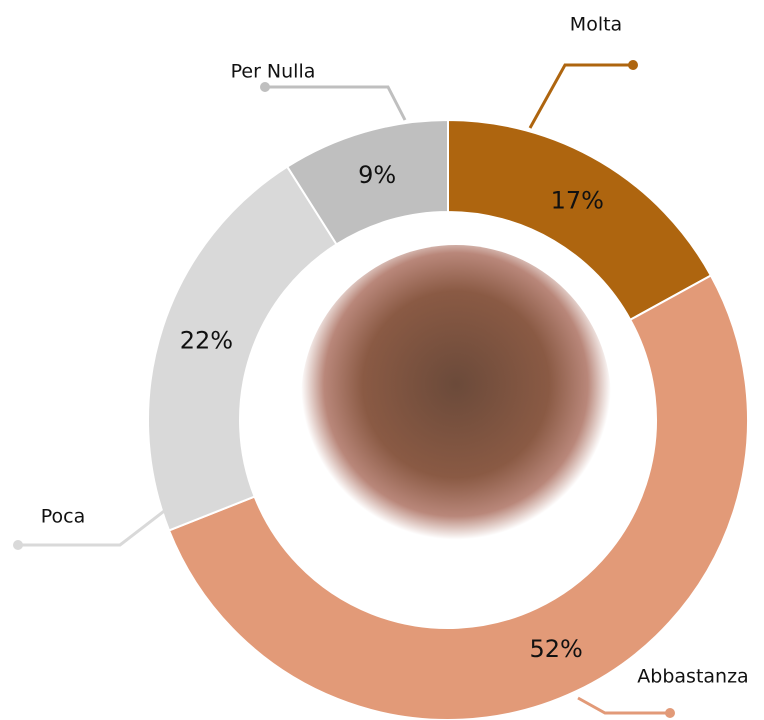 This screenshot has height=720, width=764. What do you see at coordinates (273, 72) in the screenshot?
I see `category-label: Per Nulla` at bounding box center [273, 72].